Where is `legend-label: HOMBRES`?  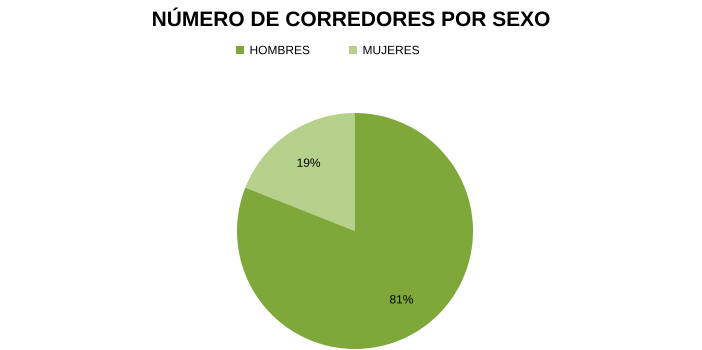
legend-label: HOMBRES is located at coordinates (280, 50).